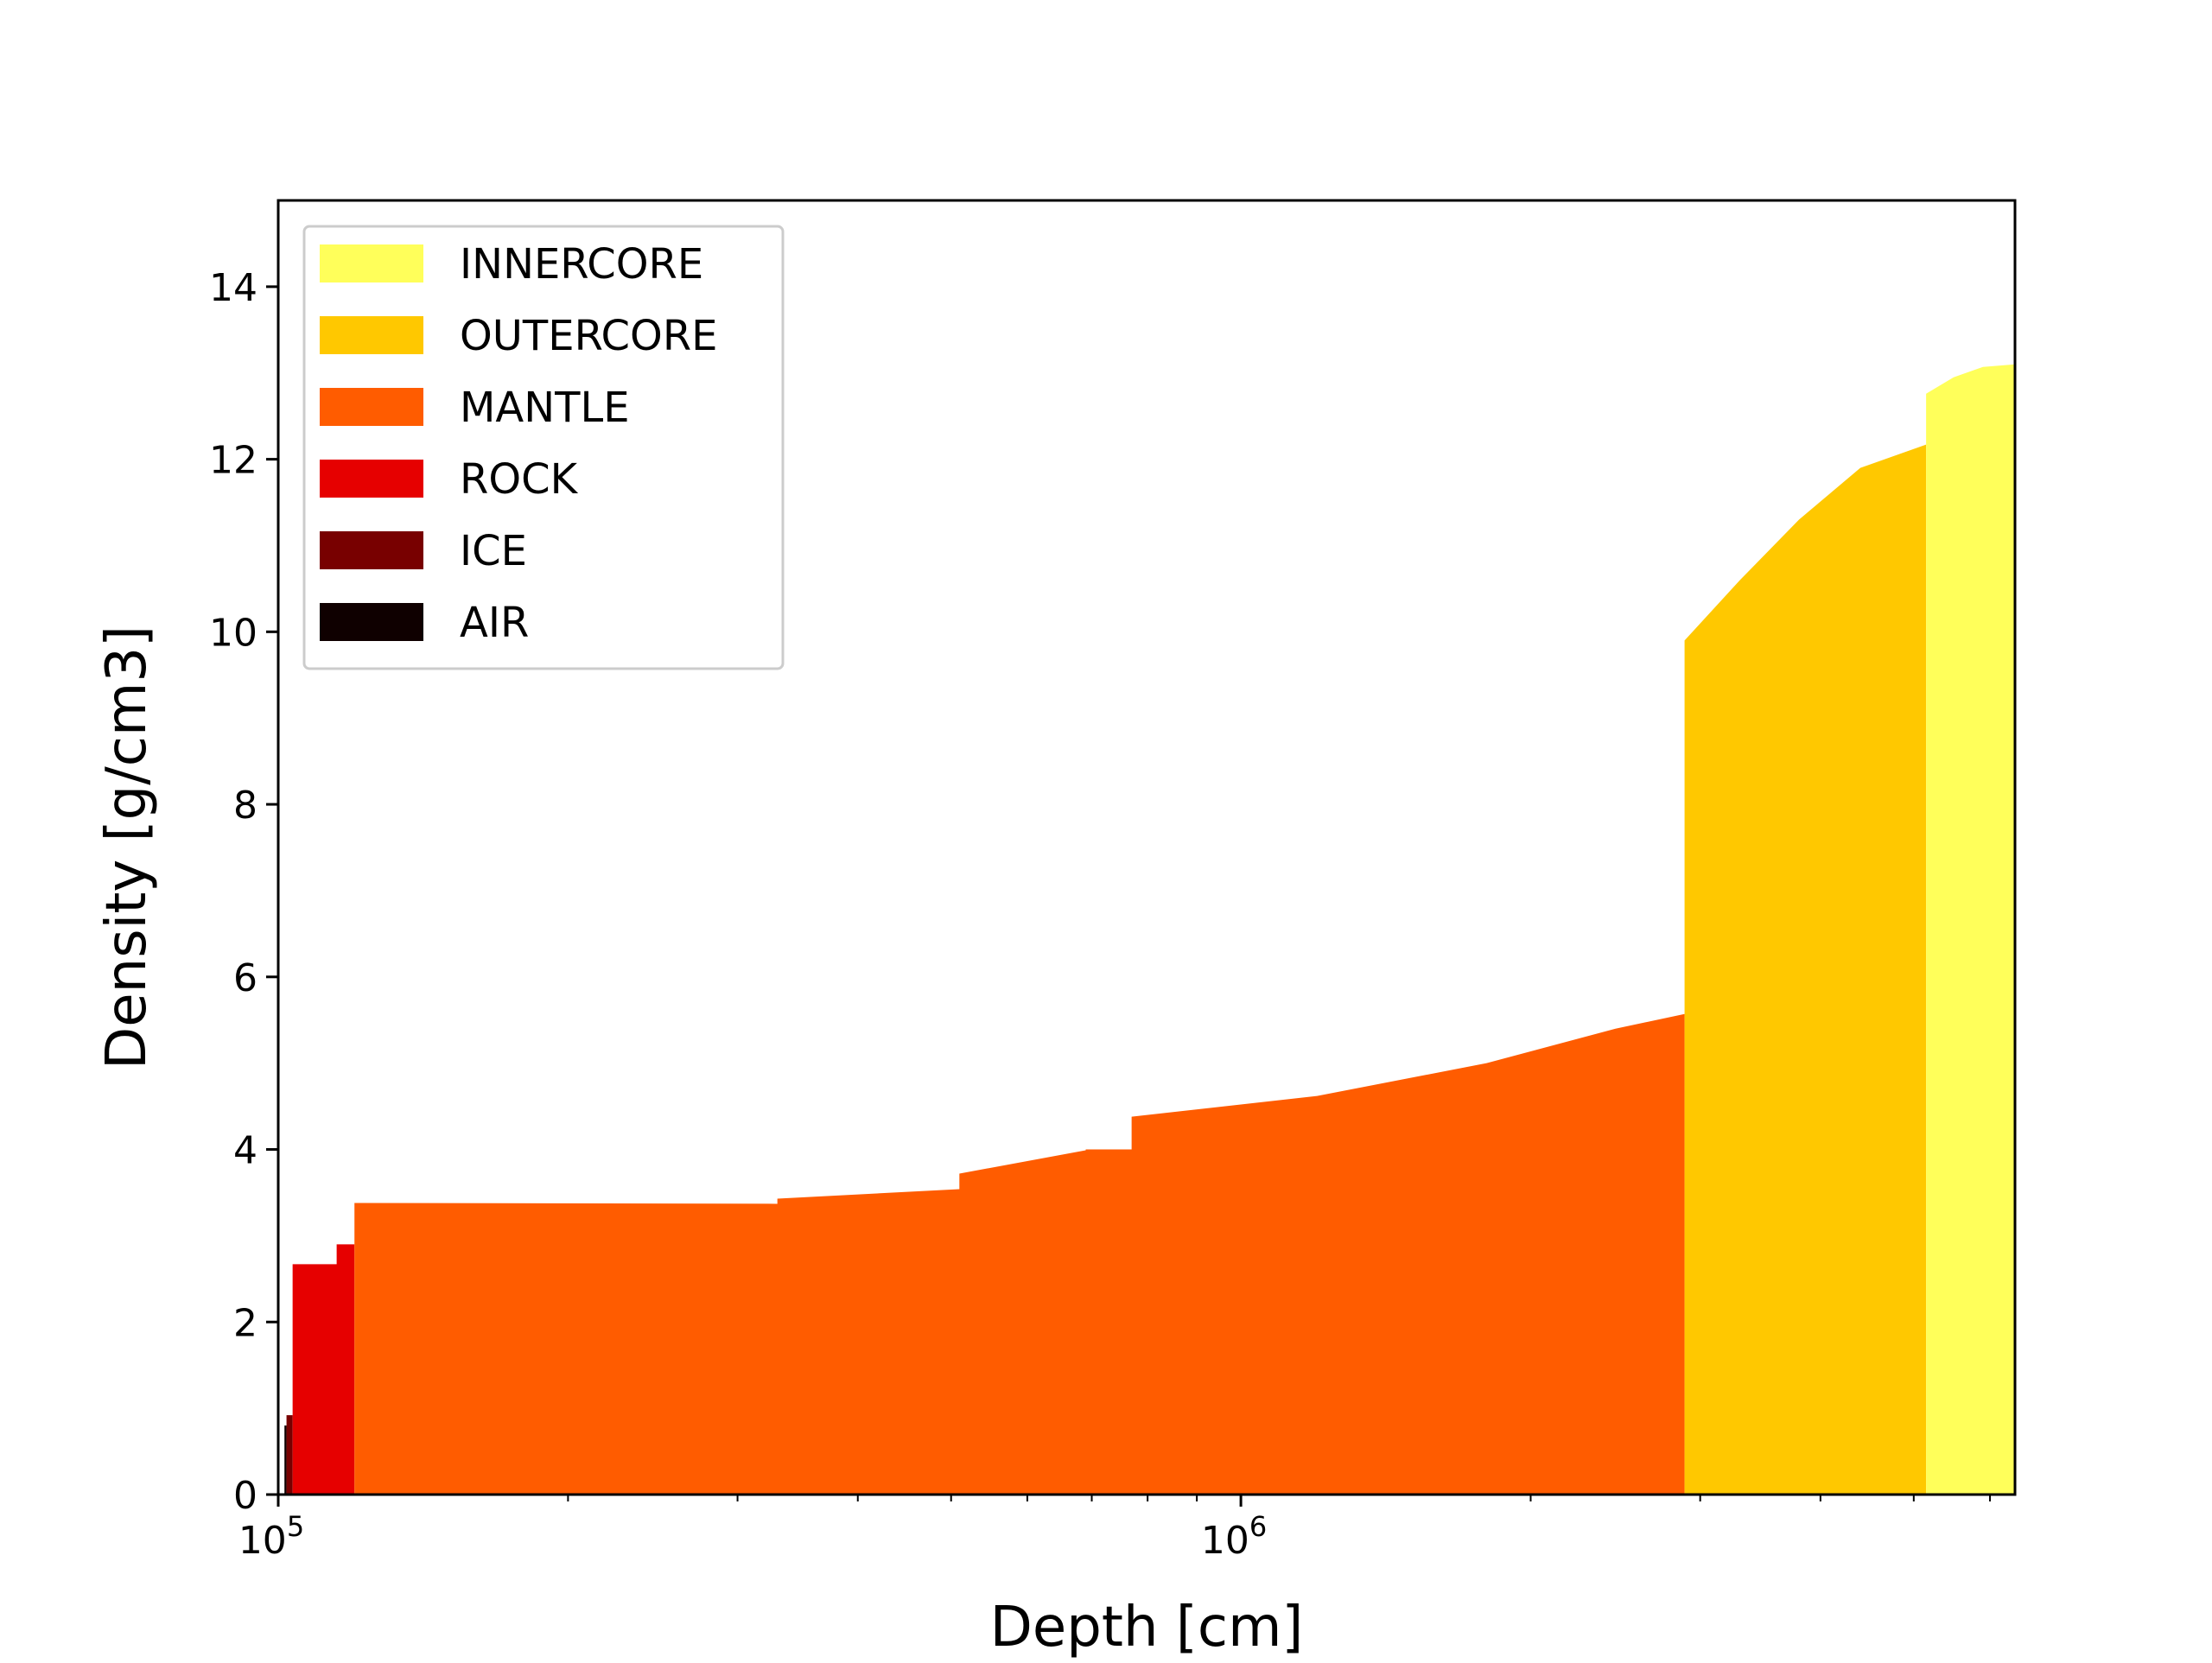 The image size is (2212, 1663). Describe the element at coordinates (1115, 1529) in the screenshot. I see `x-axis: 10⁵ 10⁶` at that location.